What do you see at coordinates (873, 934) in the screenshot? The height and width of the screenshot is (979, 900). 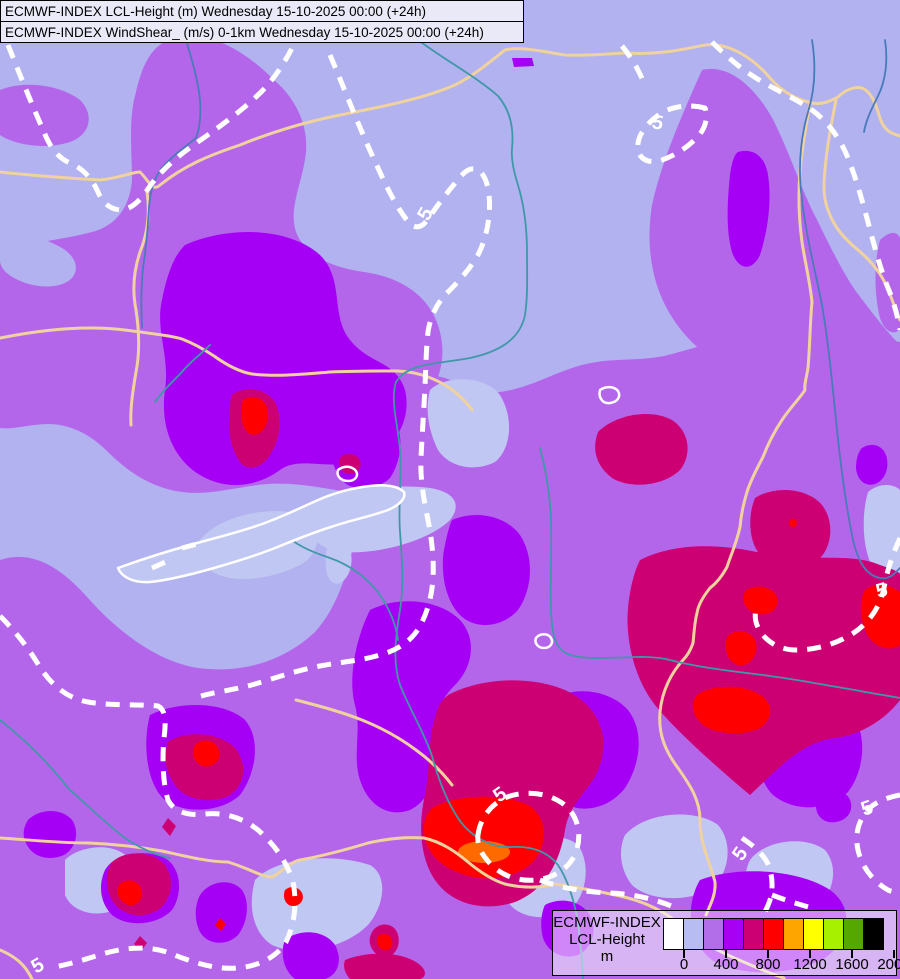 I see `legend-color-cell` at bounding box center [873, 934].